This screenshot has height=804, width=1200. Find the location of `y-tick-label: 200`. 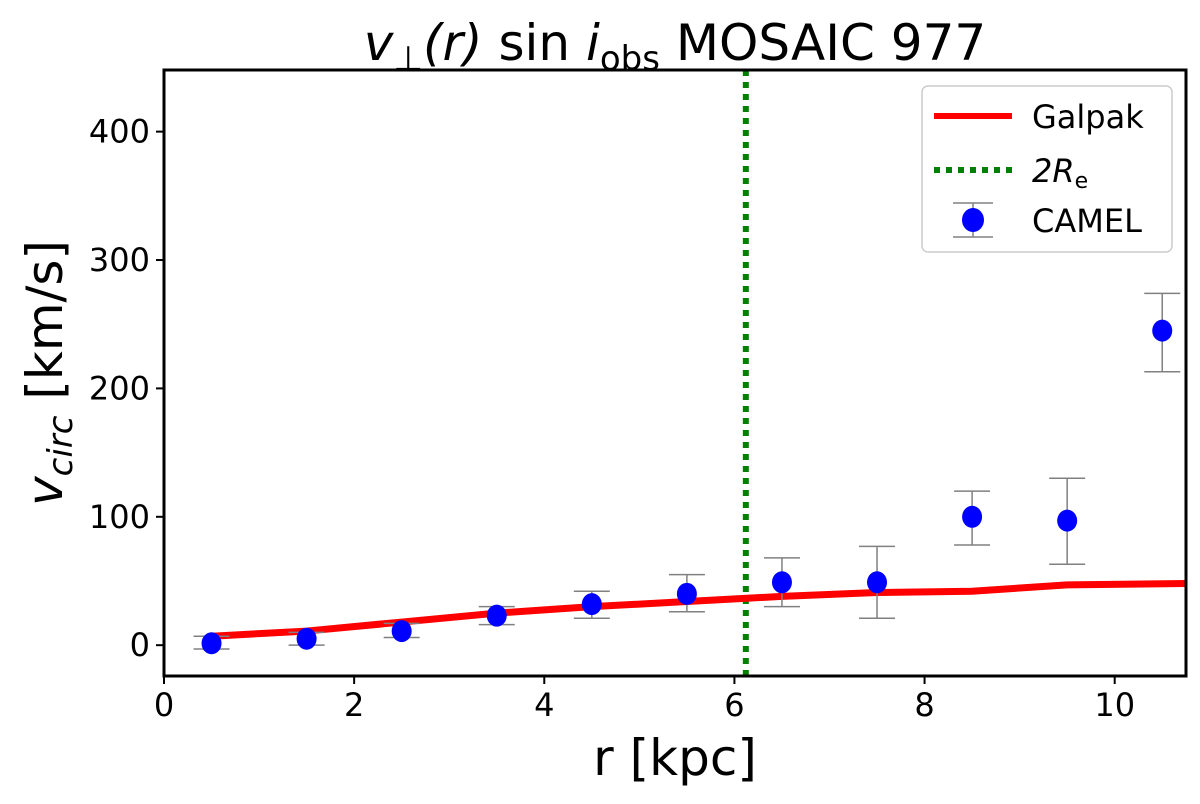

y-tick-label: 200 is located at coordinates (119, 388).